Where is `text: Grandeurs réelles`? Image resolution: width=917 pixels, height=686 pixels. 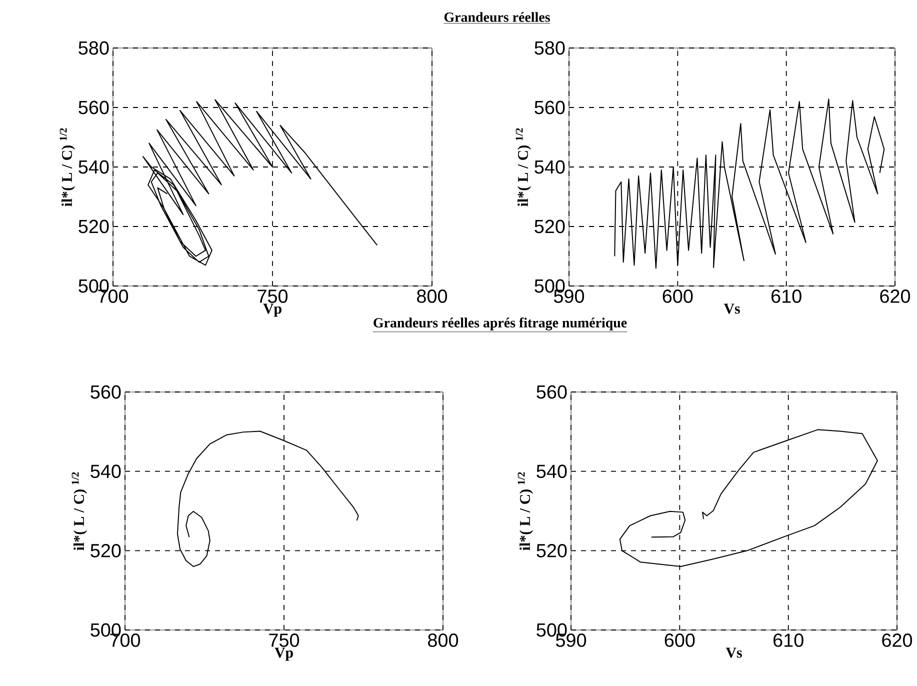 text: Grandeurs réelles is located at coordinates (497, 17).